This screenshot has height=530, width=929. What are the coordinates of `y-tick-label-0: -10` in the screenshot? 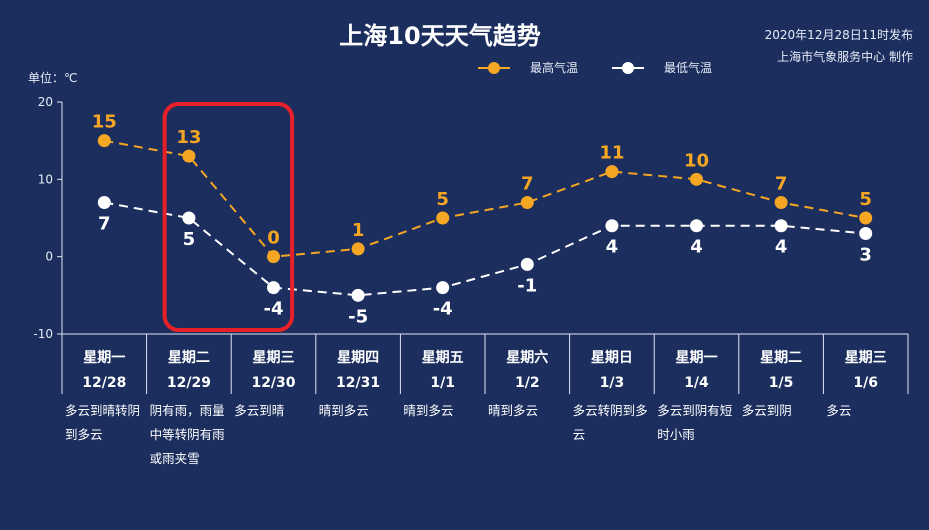 It's located at (43, 334).